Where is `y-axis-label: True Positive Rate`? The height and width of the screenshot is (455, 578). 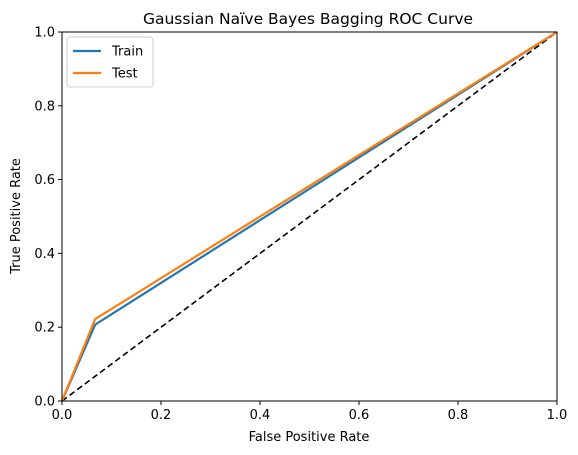 y-axis-label: True Positive Rate is located at coordinates (16, 216).